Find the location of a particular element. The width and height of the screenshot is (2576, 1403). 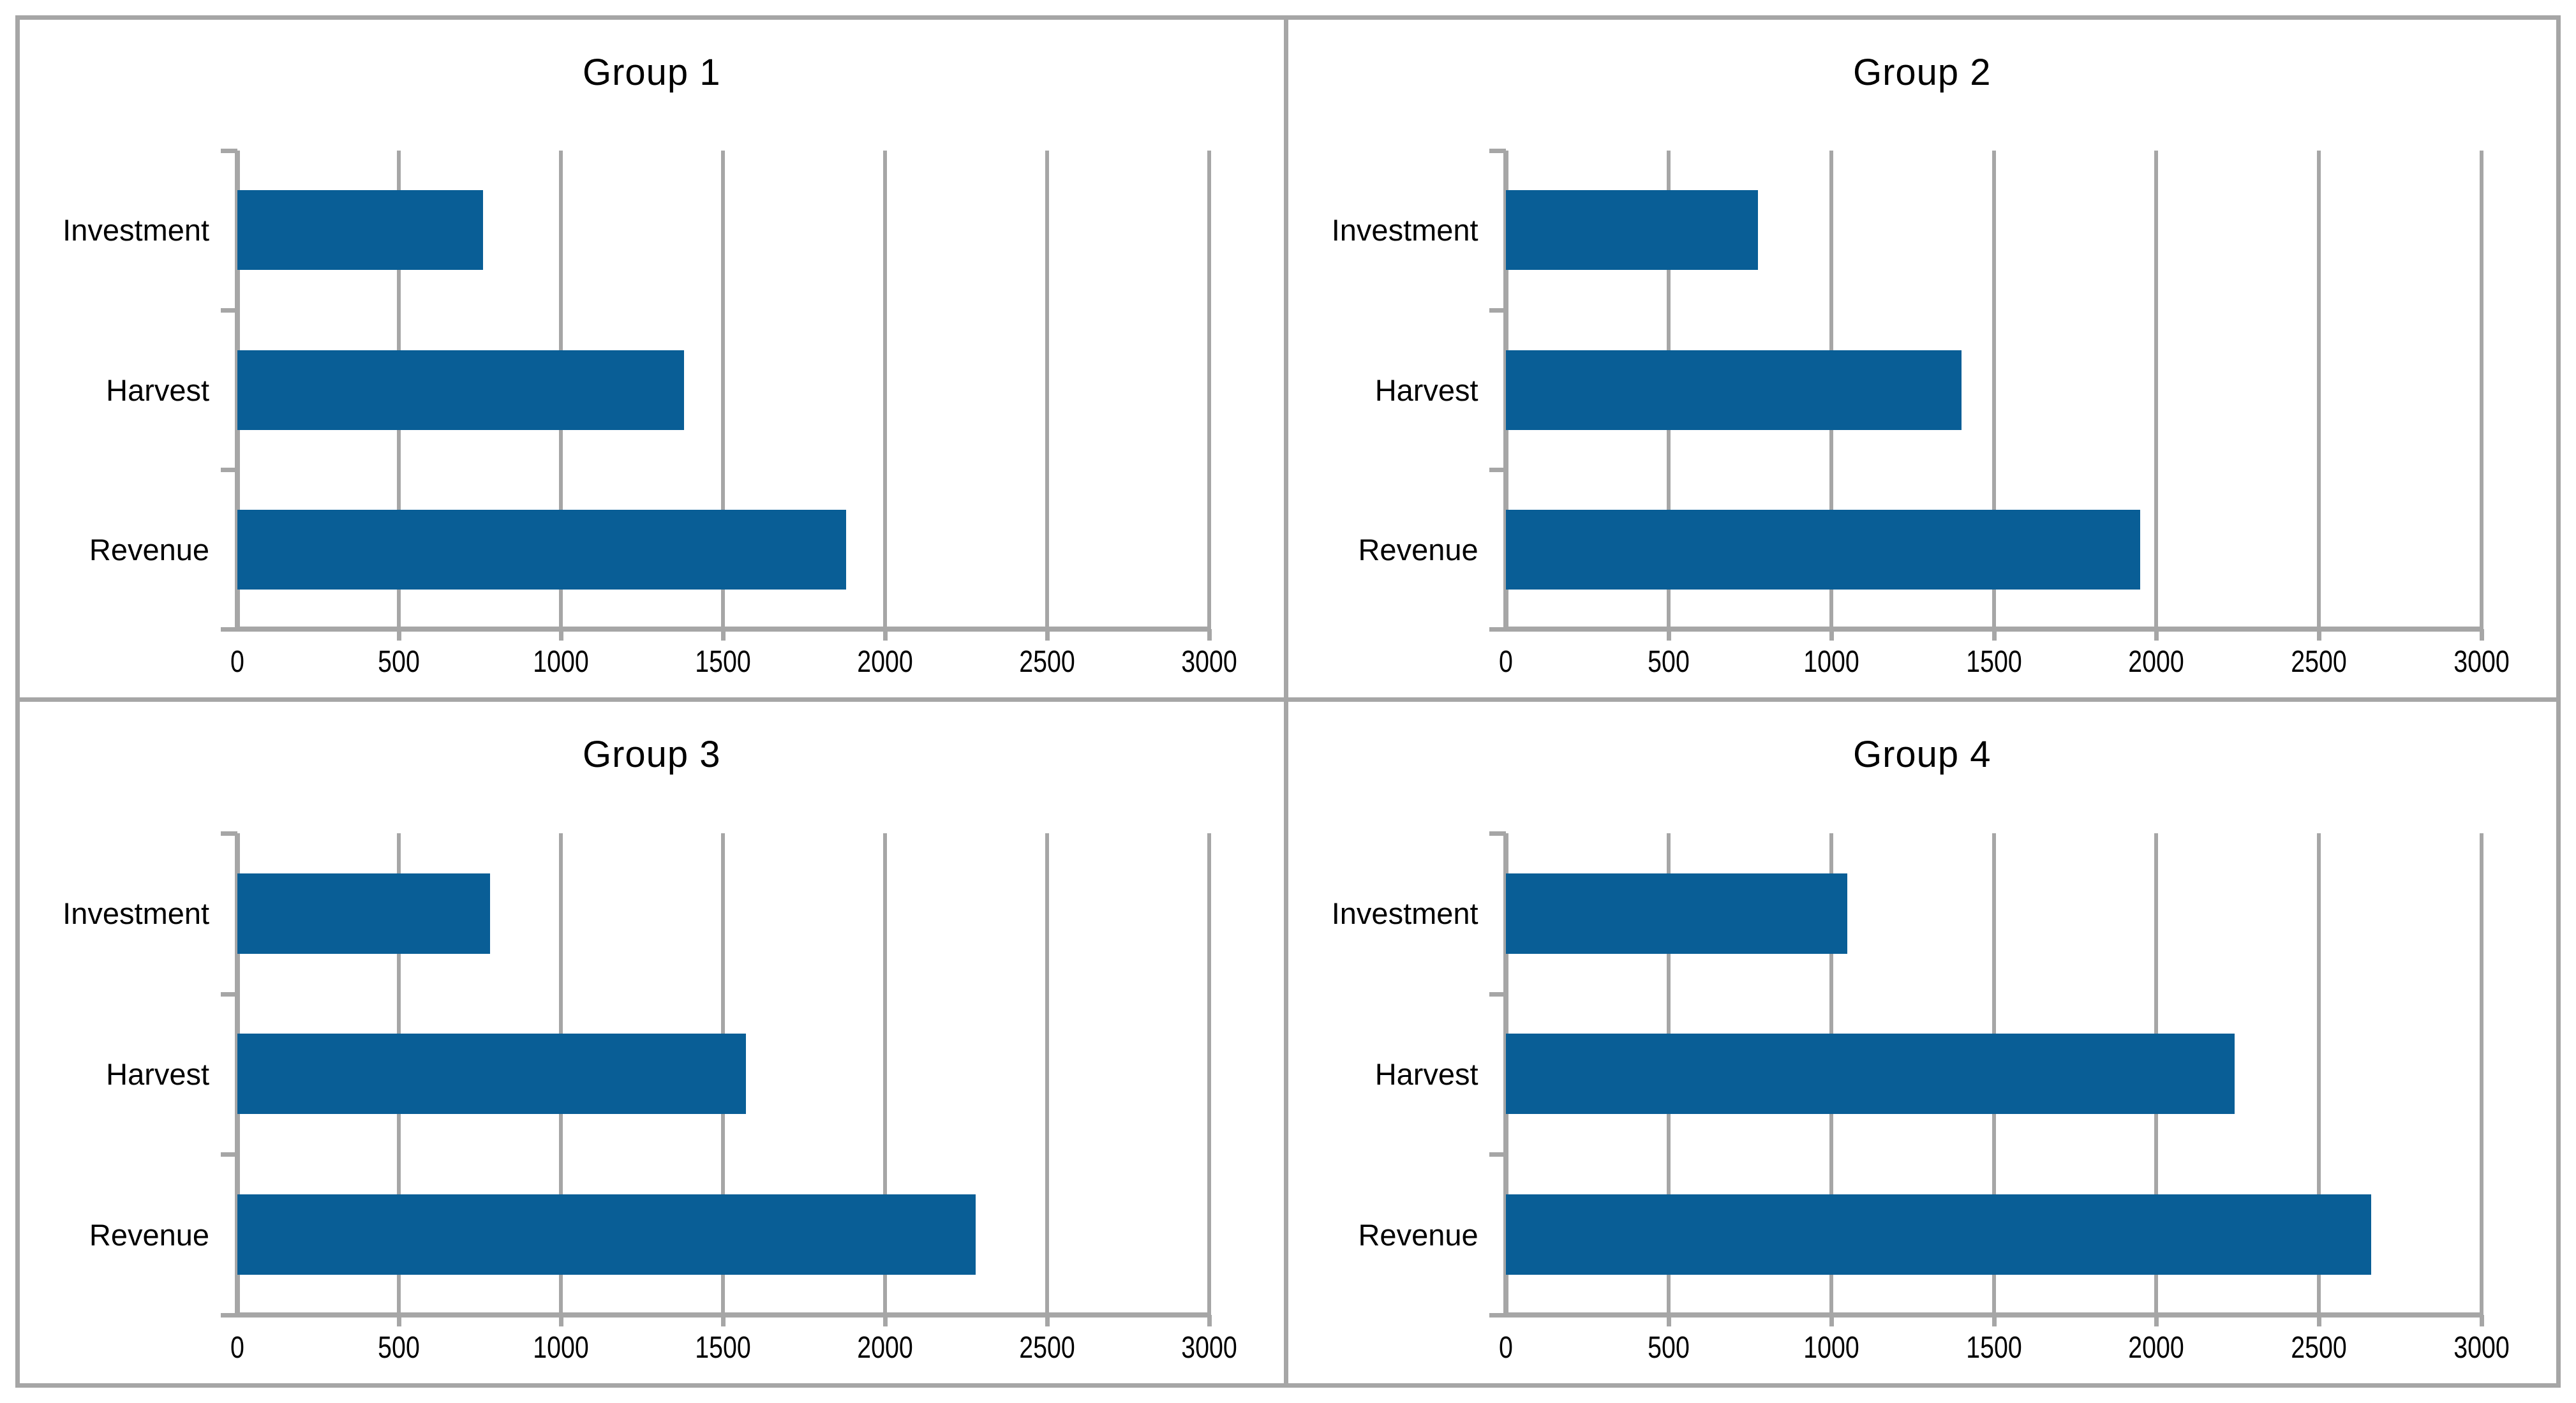

x-axis-tick-label: 1500 is located at coordinates (723, 661).